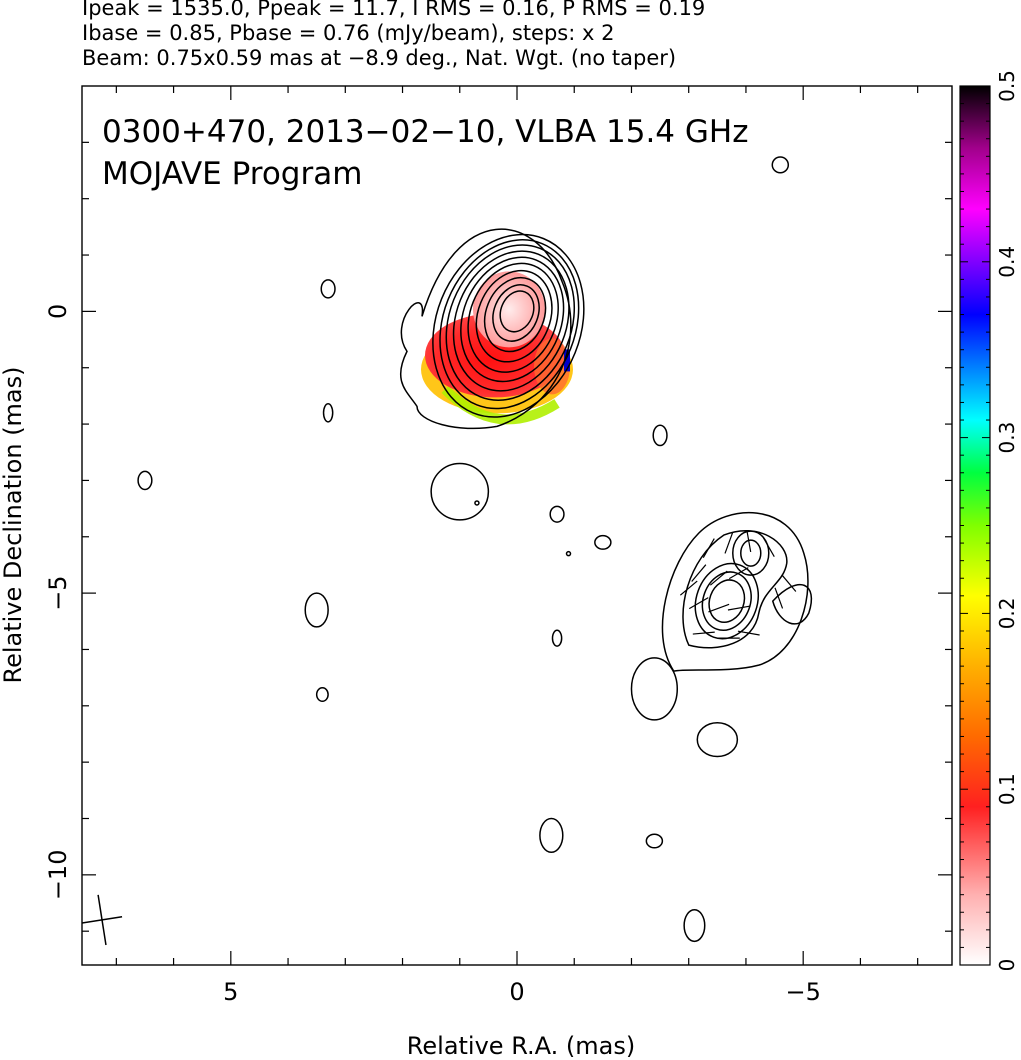  Describe the element at coordinates (1007, 613) in the screenshot. I see `colorbar-tick-label: 0.2` at that location.